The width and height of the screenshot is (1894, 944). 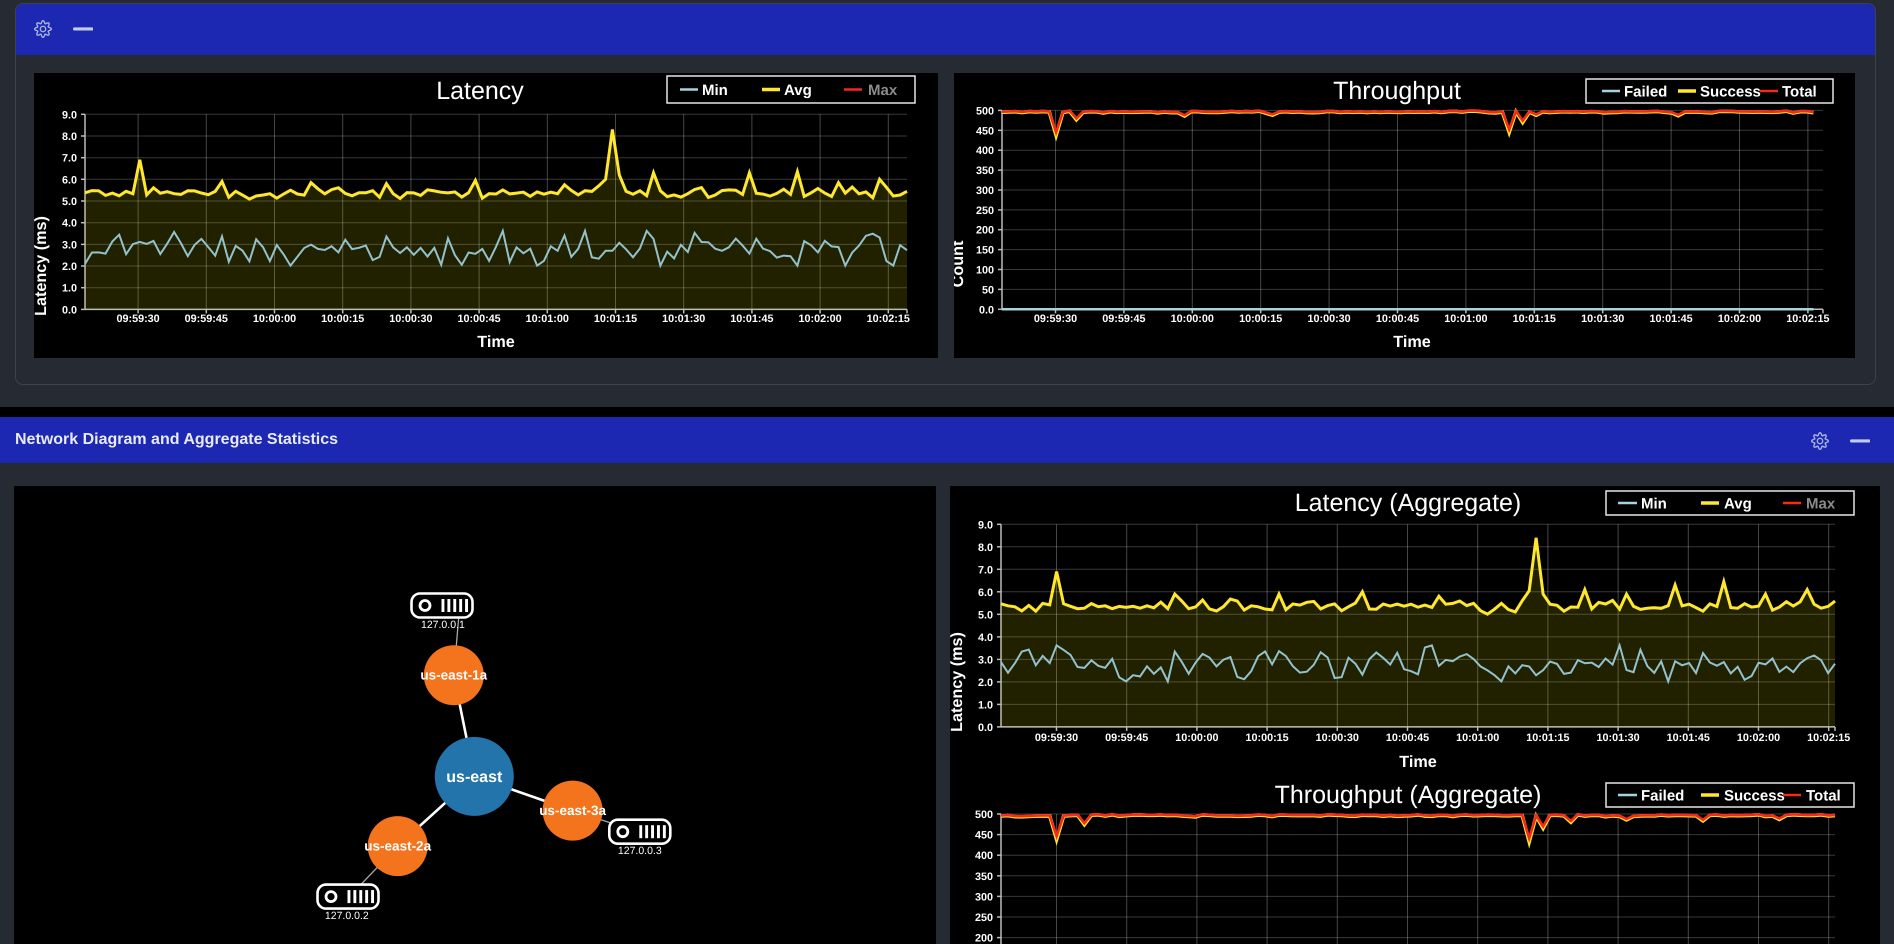 I want to click on svg-text: Latency (Aggregate), so click(x=1408, y=503).